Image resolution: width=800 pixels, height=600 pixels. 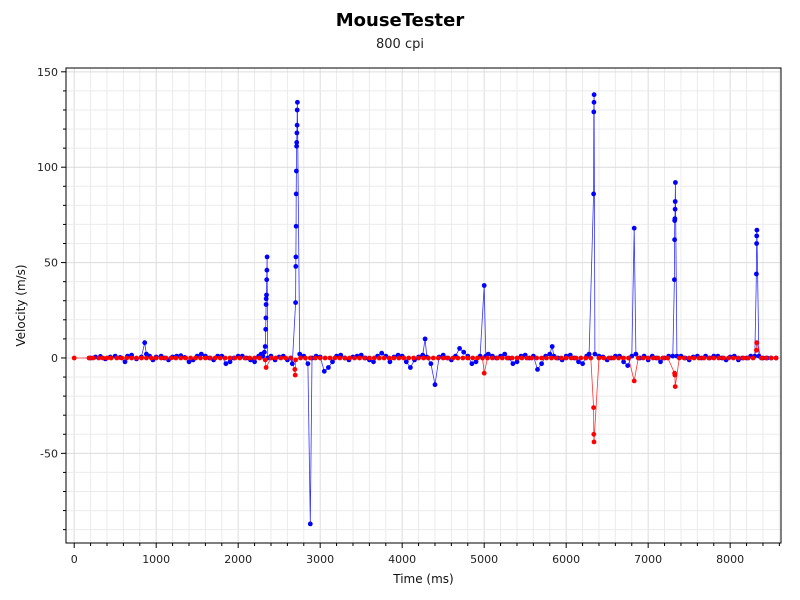 What do you see at coordinates (54, 358) in the screenshot?
I see `y-tick-label: 0` at bounding box center [54, 358].